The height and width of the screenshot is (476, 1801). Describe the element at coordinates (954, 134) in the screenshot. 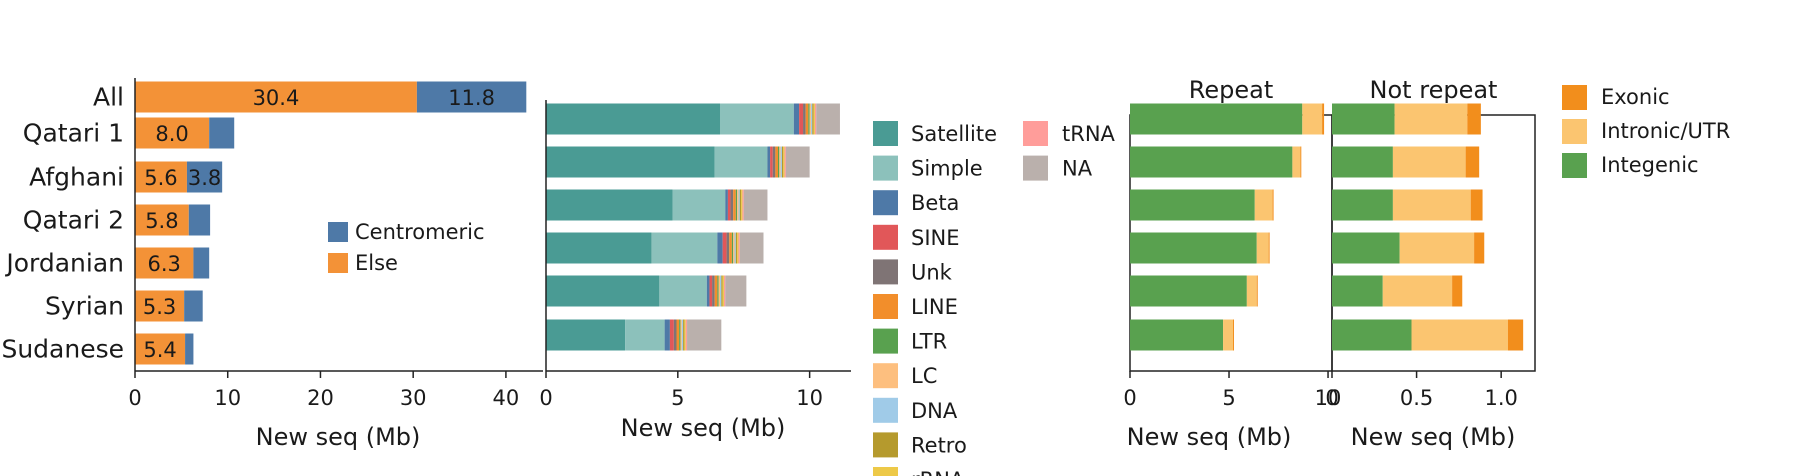

I see `legend-label: Satellite` at that location.